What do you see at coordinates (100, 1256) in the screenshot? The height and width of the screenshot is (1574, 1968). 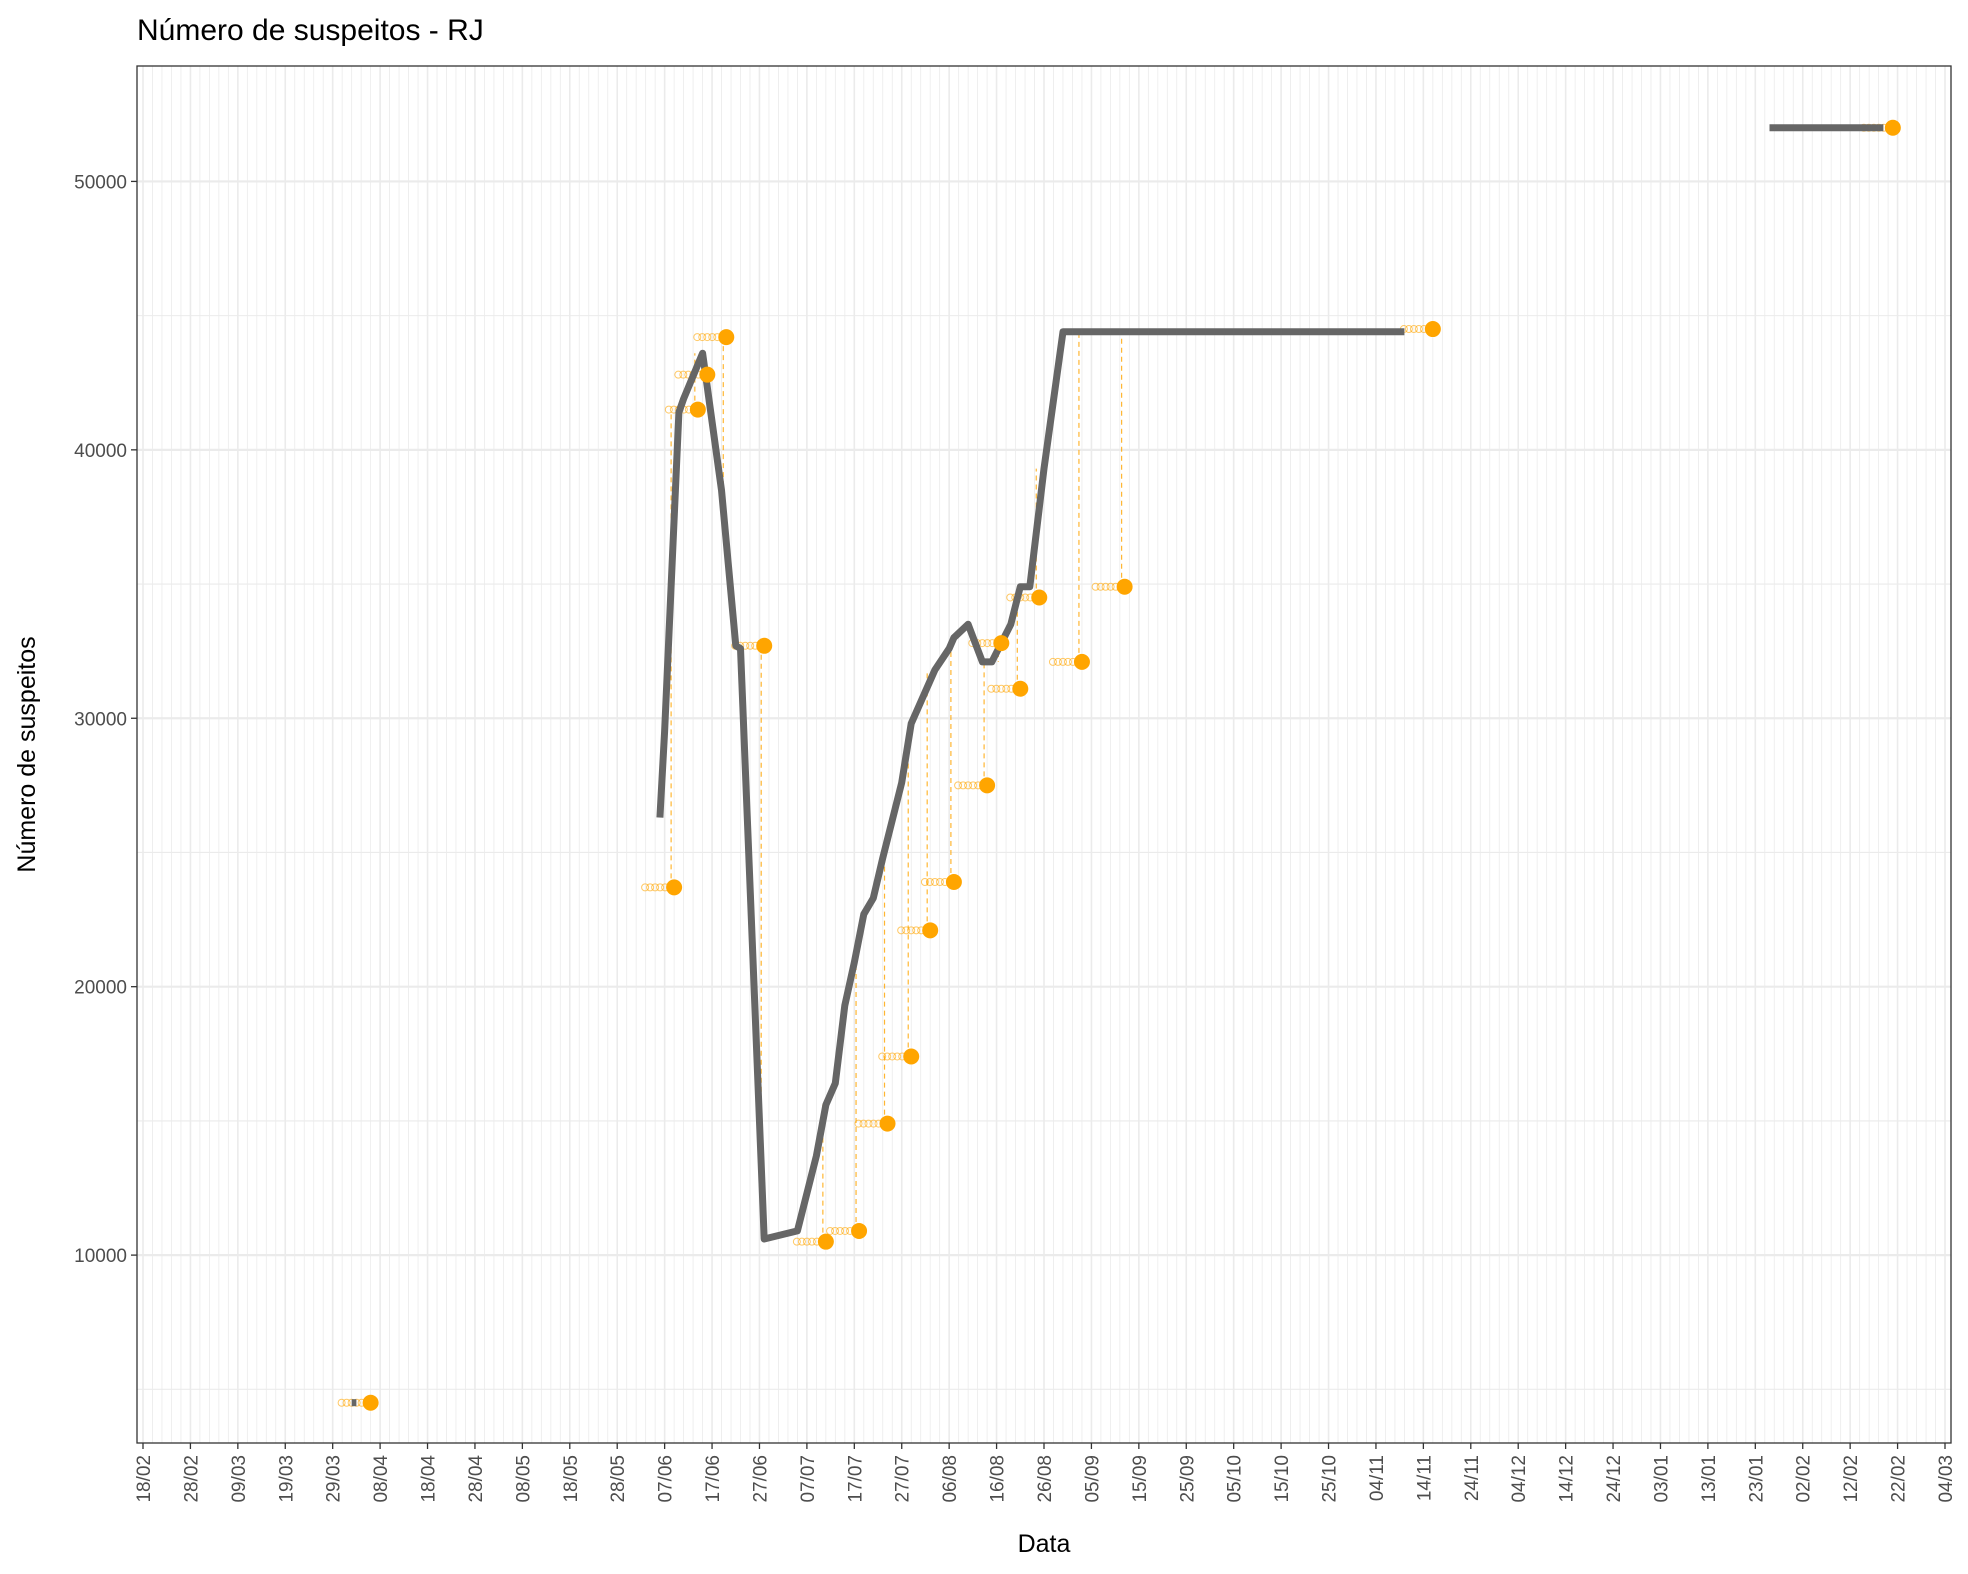 I see `y-tick-label: 10000` at bounding box center [100, 1256].